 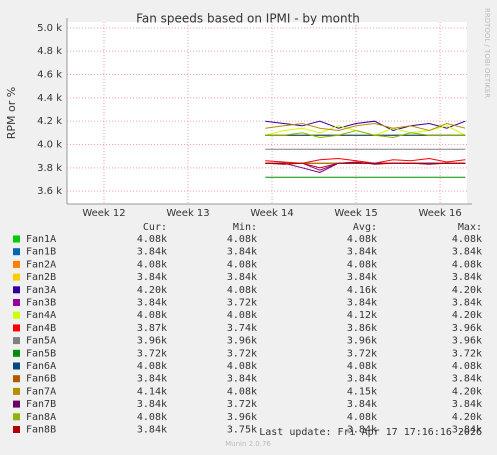 What do you see at coordinates (41, 264) in the screenshot?
I see `legend-name: Fan2A` at bounding box center [41, 264].